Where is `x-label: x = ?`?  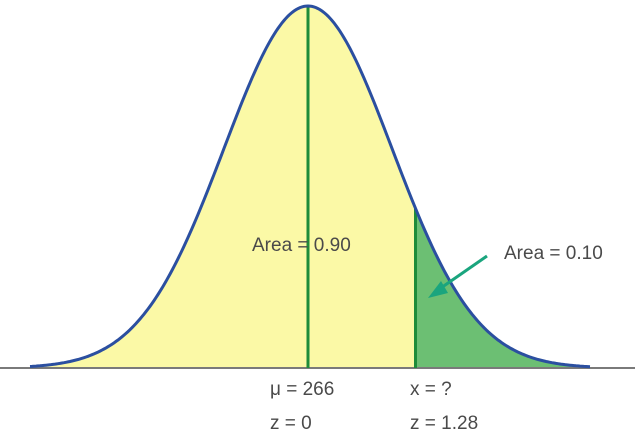 x-label: x = ? is located at coordinates (431, 389).